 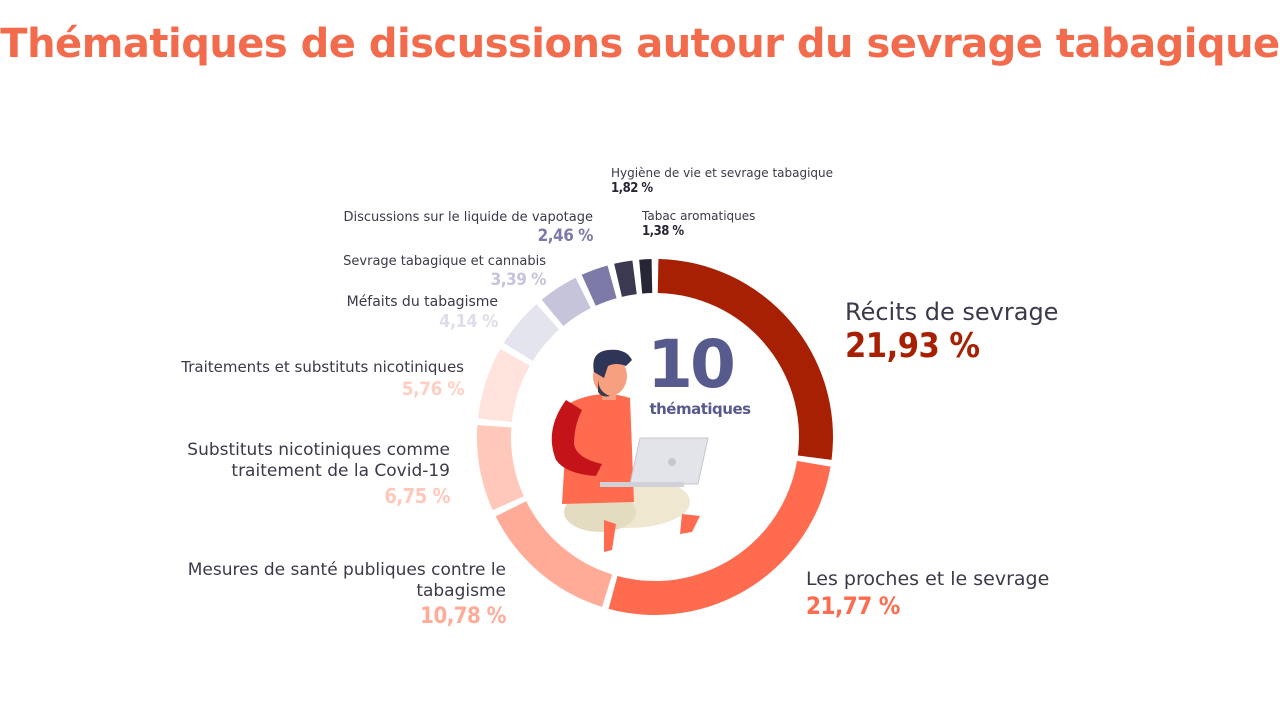 What do you see at coordinates (565, 236) in the screenshot?
I see `series-value: 2,46 %` at bounding box center [565, 236].